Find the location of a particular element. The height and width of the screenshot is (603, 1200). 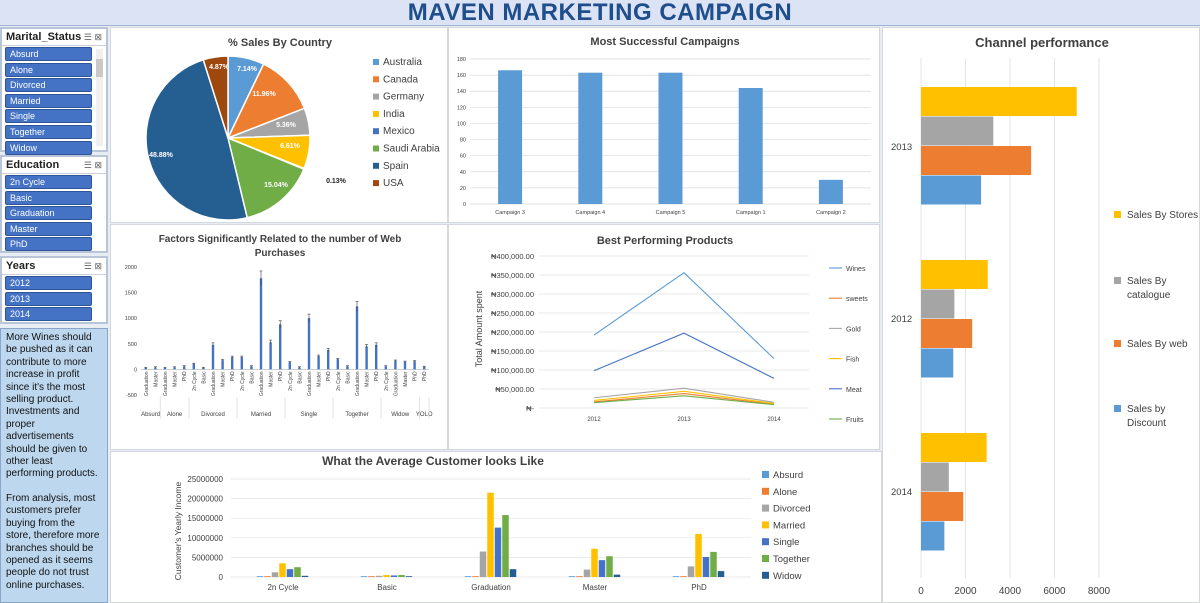

tick-label: 5000000 is located at coordinates (208, 557).